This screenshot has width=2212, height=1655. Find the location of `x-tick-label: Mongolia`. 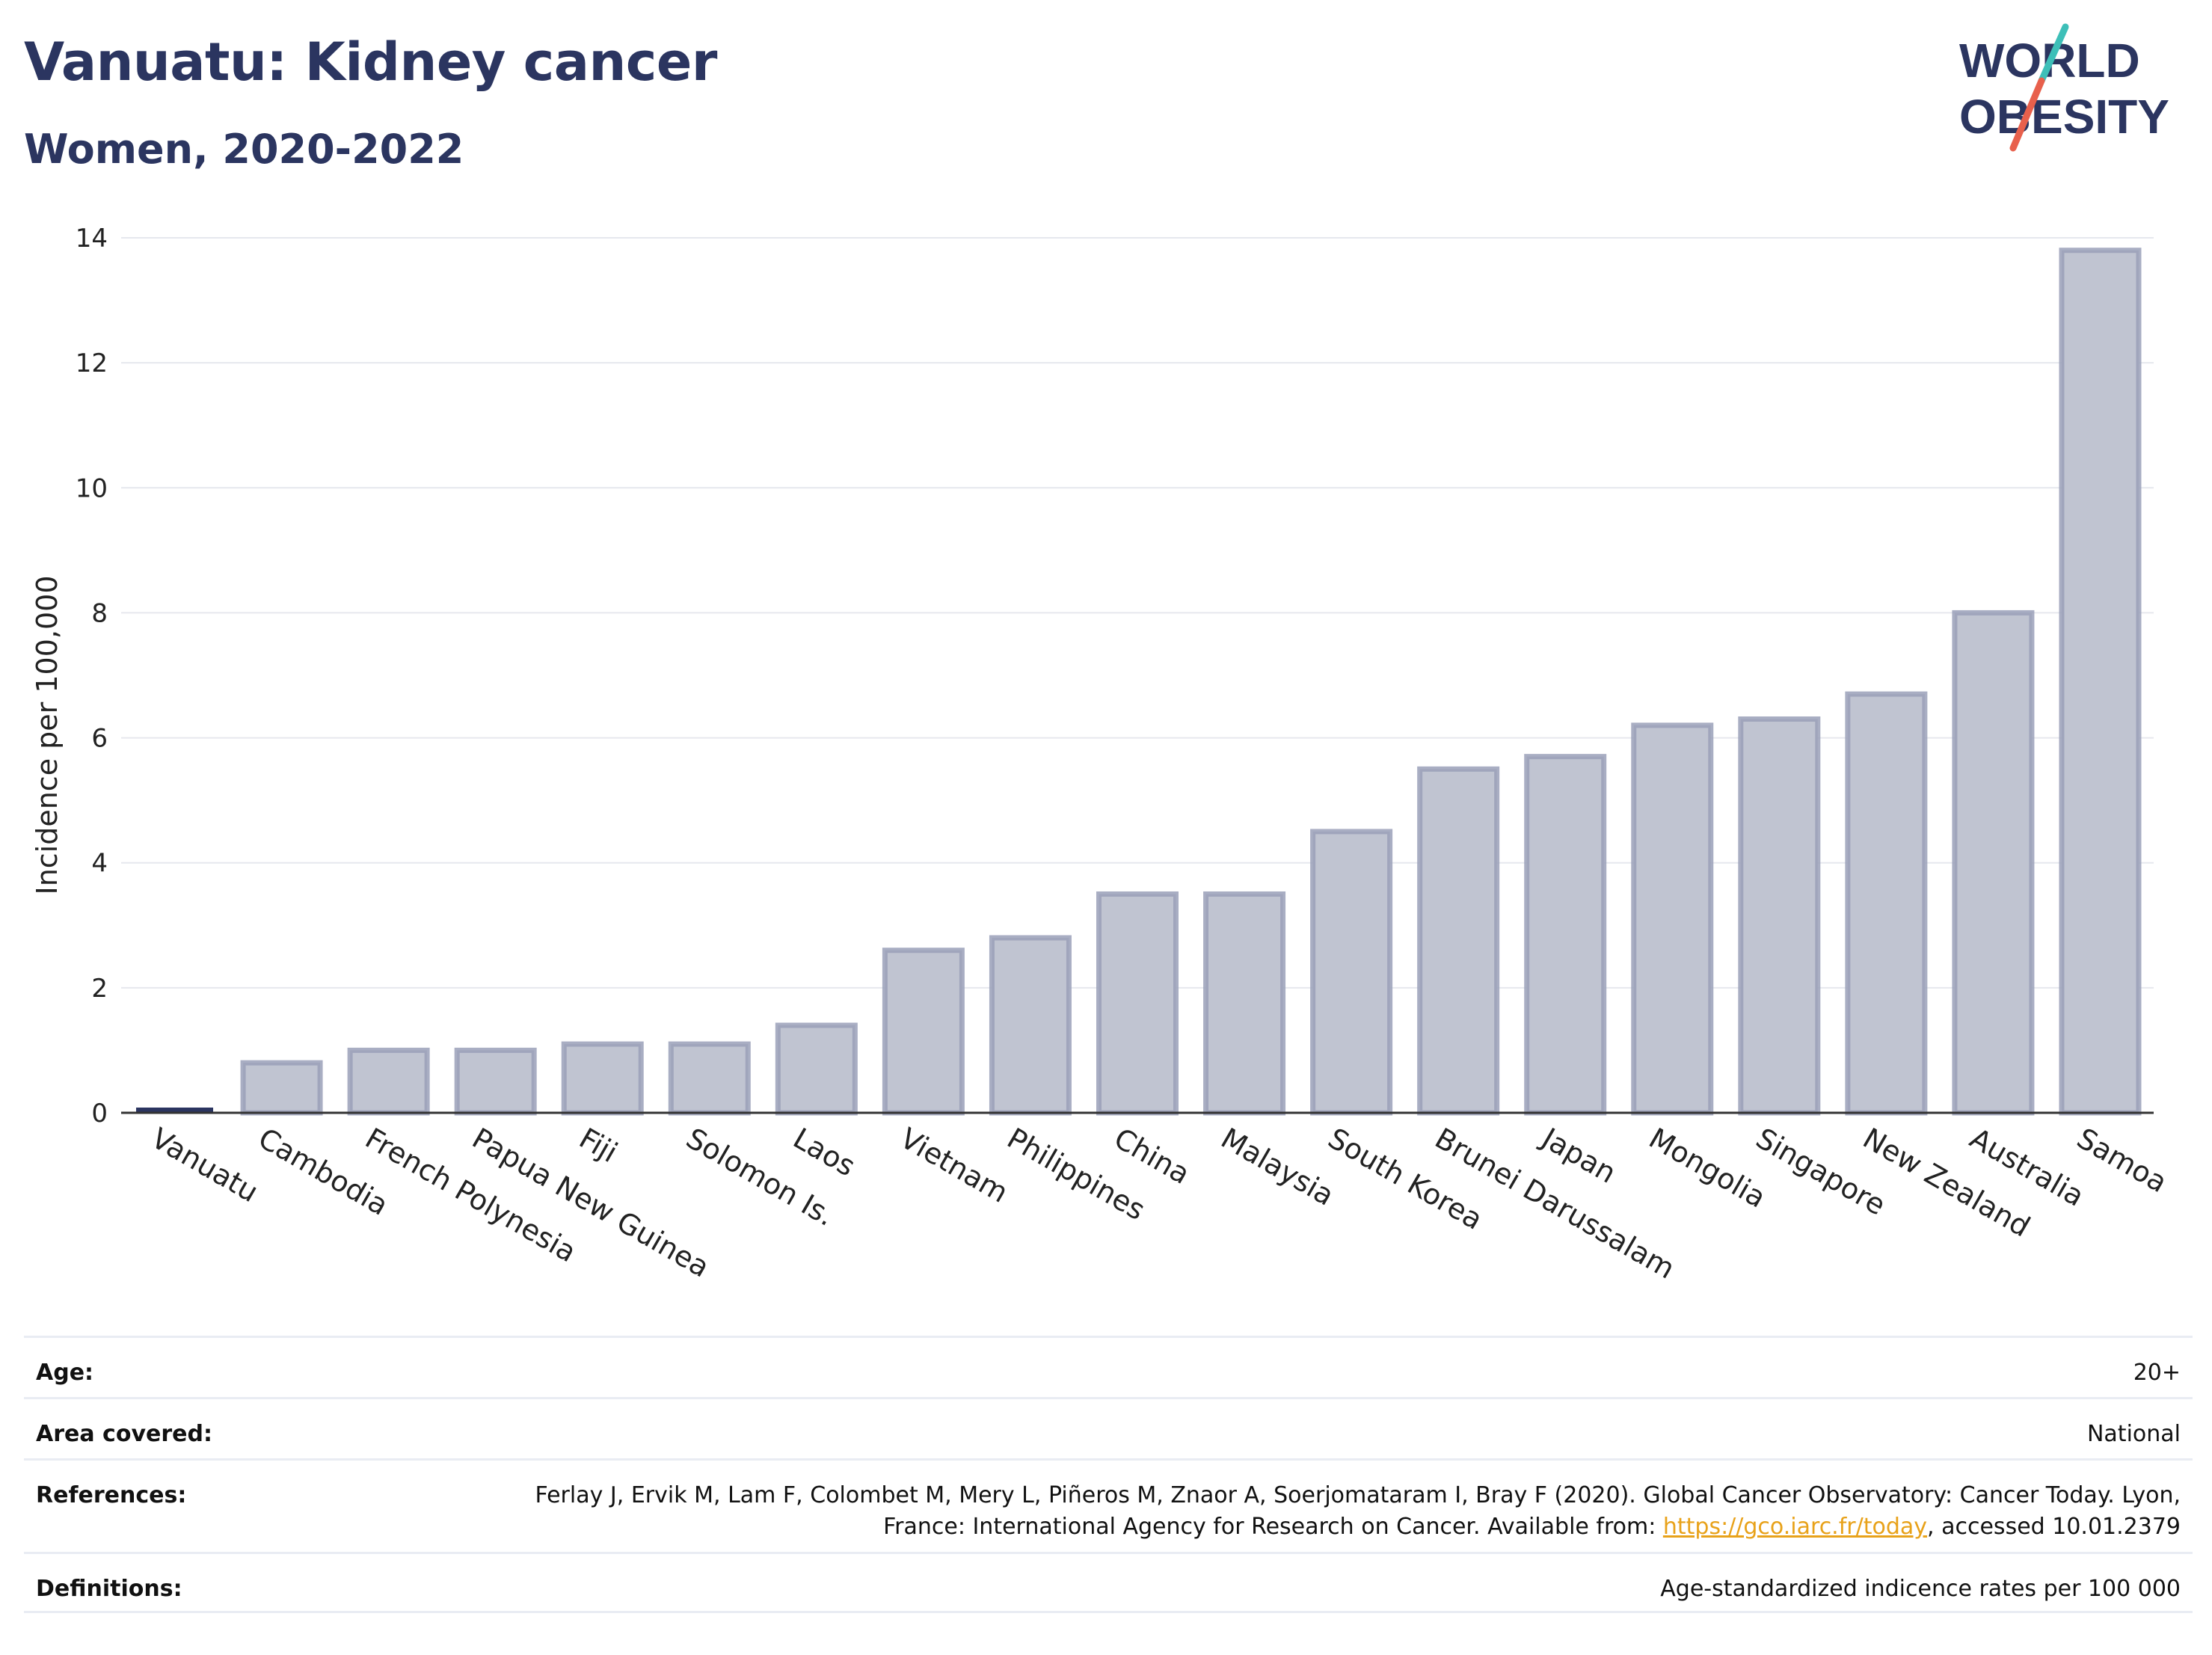

x-tick-label: Mongolia is located at coordinates (1708, 1168).